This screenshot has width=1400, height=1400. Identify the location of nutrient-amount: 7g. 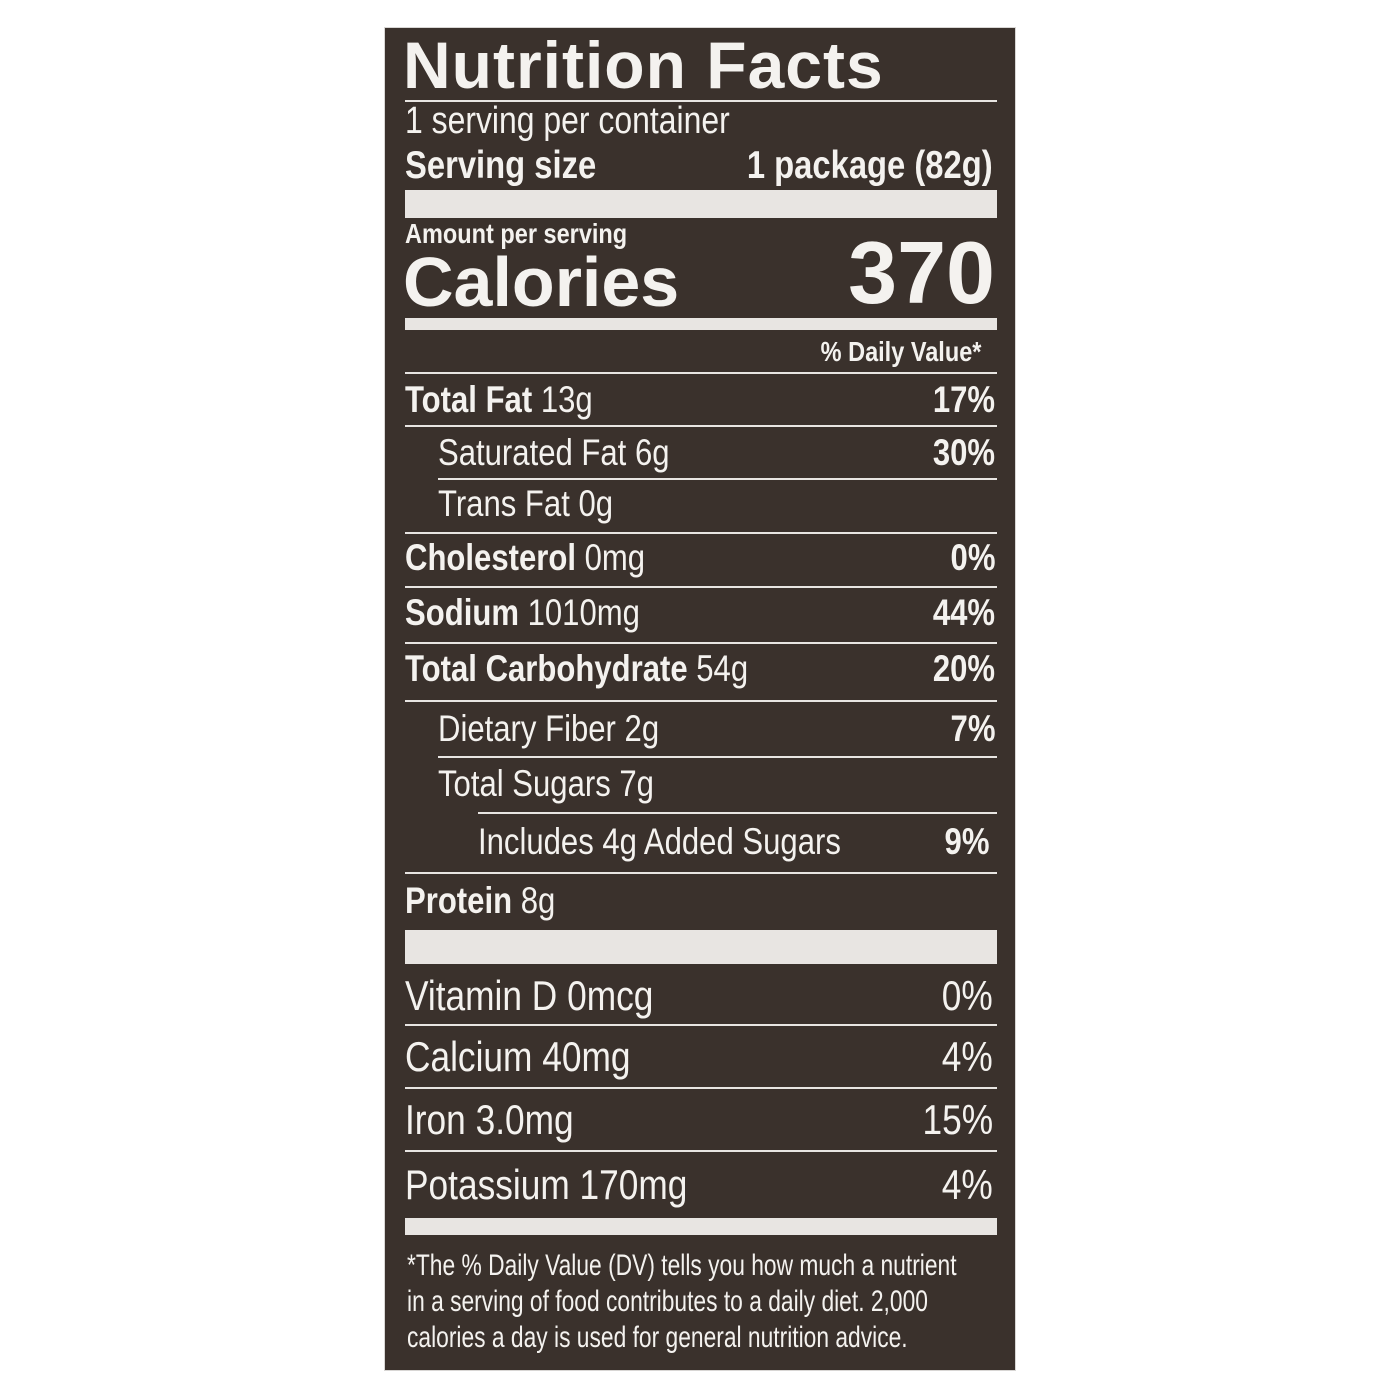
(636, 783).